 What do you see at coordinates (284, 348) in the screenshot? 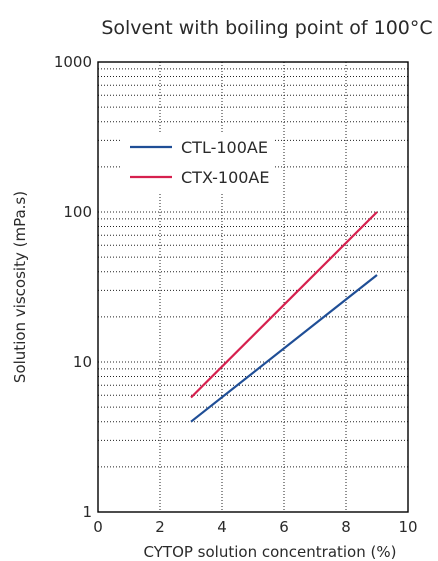
I see `series-line-ctl-100ae` at bounding box center [284, 348].